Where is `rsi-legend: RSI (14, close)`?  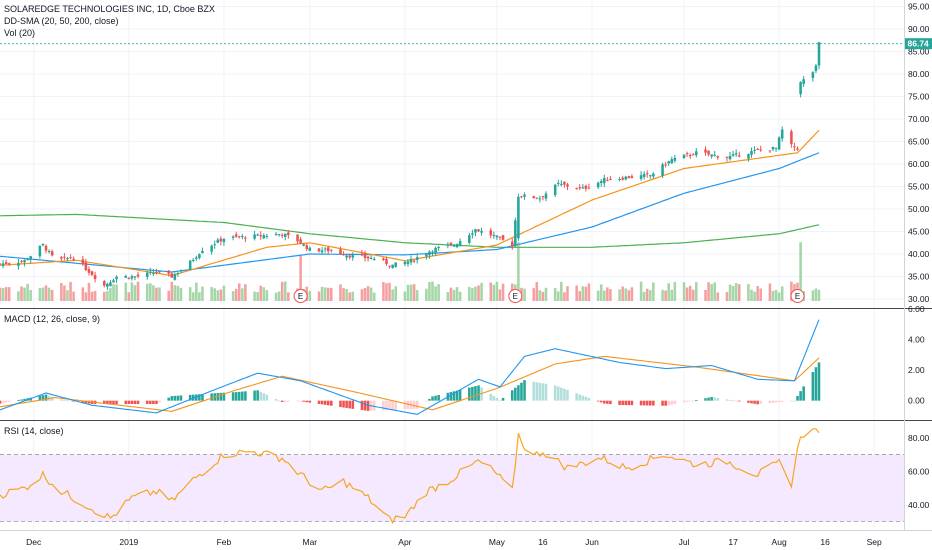
rsi-legend: RSI (14, close) is located at coordinates (34, 431).